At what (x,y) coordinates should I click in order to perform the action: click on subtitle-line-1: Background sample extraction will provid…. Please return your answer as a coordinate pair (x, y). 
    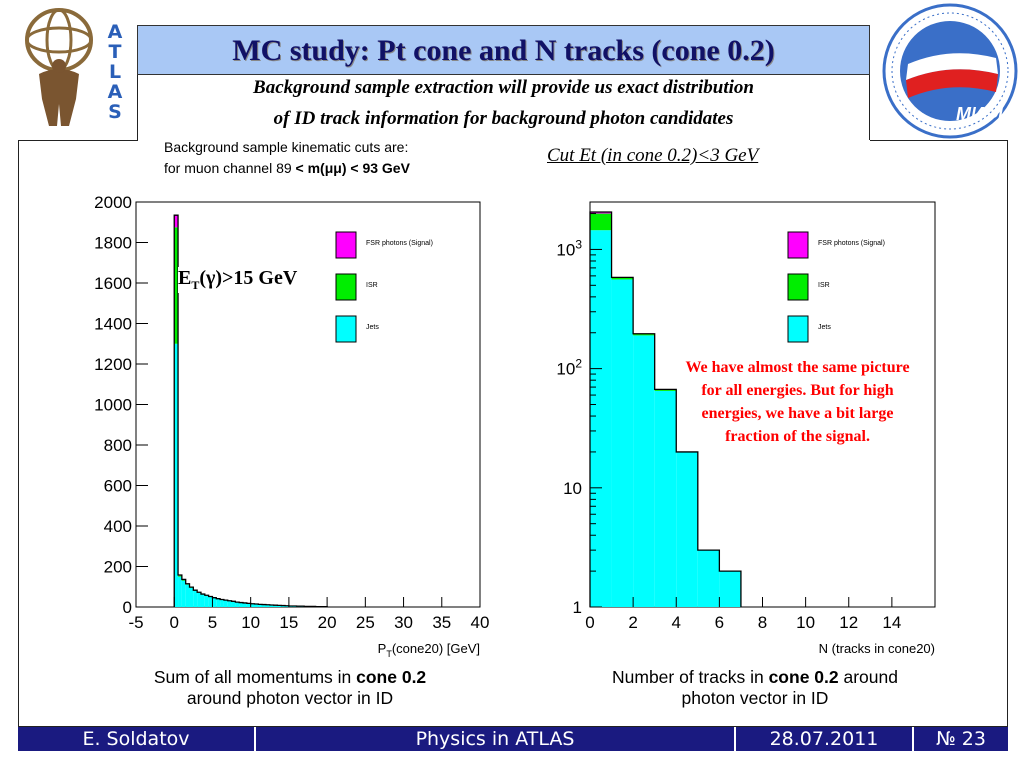
    Looking at the image, I should click on (503, 87).